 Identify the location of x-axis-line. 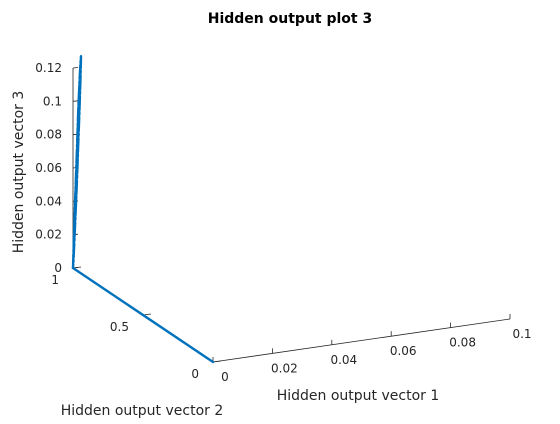
(361, 340).